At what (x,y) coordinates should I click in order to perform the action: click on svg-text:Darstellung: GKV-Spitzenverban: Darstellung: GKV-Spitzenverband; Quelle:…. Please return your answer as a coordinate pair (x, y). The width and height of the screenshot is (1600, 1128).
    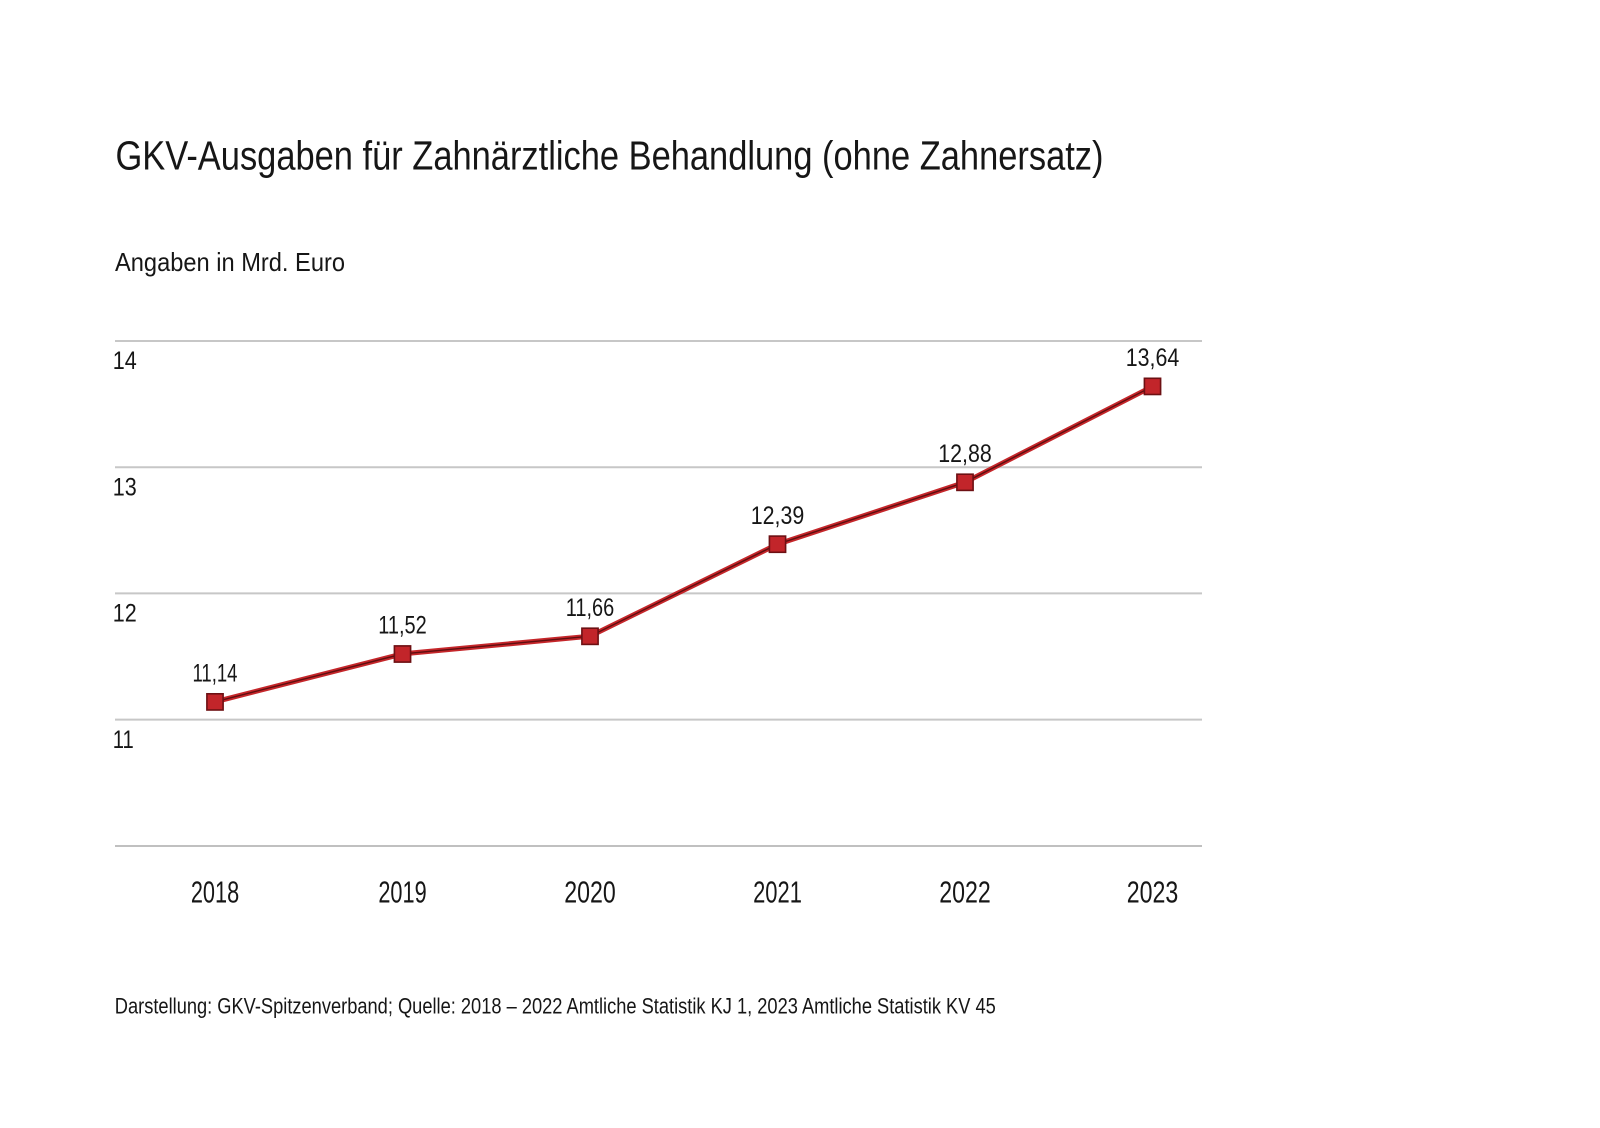
    Looking at the image, I should click on (555, 1006).